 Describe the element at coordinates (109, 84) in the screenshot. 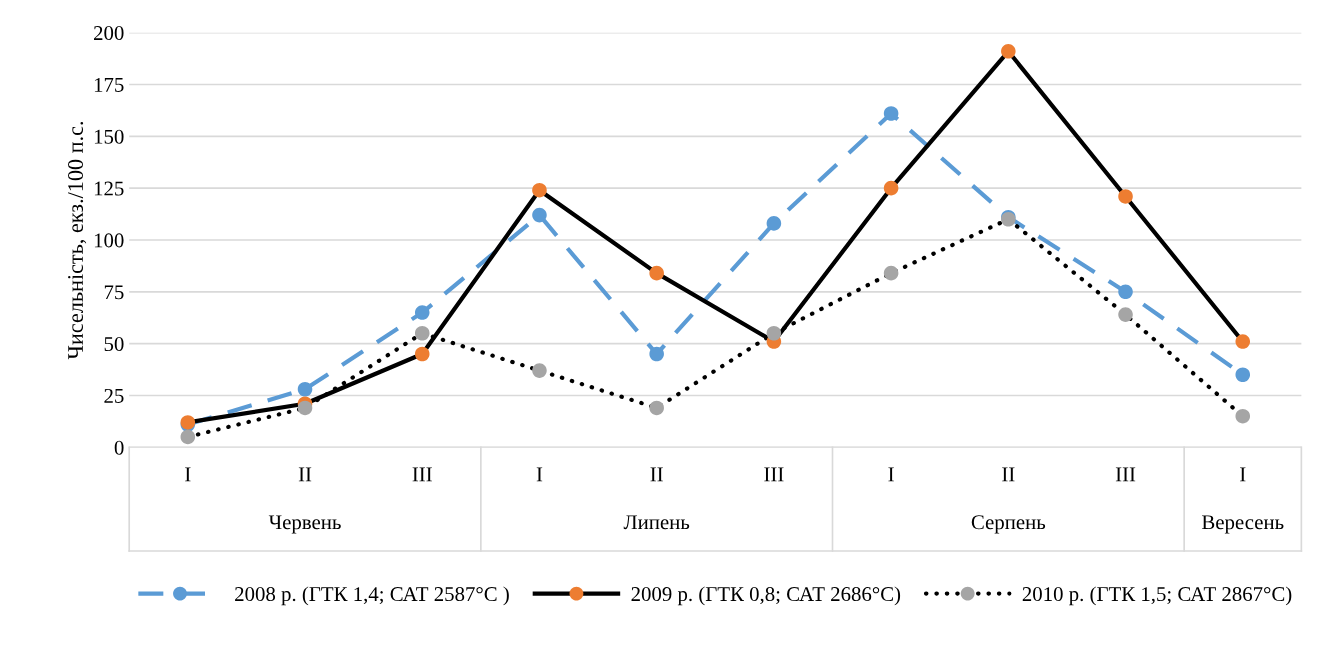

I see `y-tick-label: 175` at that location.